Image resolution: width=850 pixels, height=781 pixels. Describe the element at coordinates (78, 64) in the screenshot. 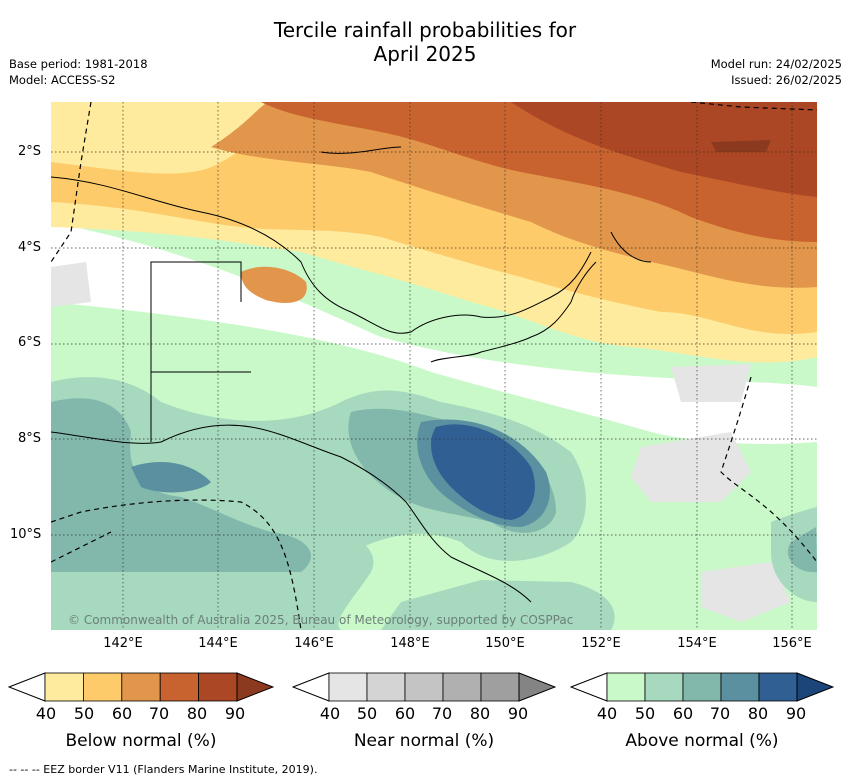

I see `base-period: Base period: 1981-2018` at that location.